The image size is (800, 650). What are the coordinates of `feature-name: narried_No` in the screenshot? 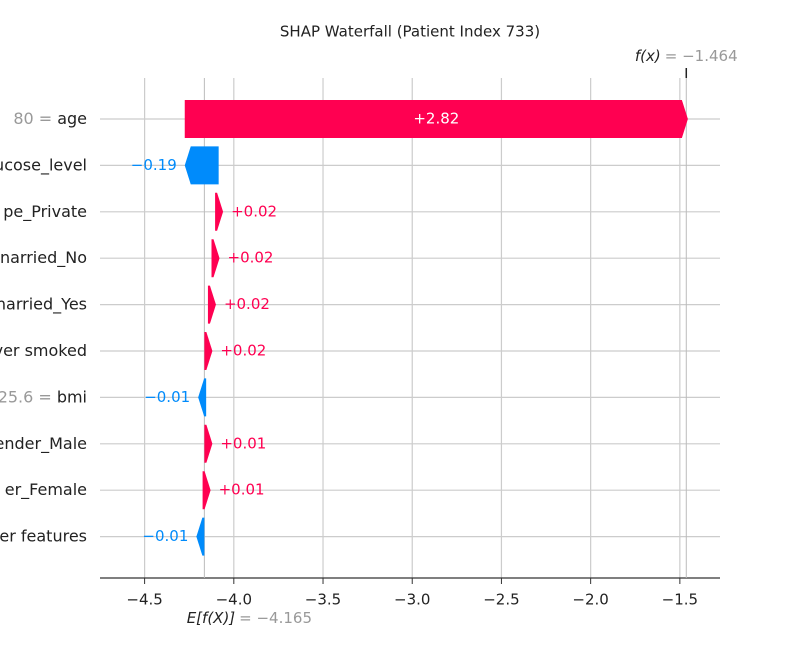 It's located at (43, 258).